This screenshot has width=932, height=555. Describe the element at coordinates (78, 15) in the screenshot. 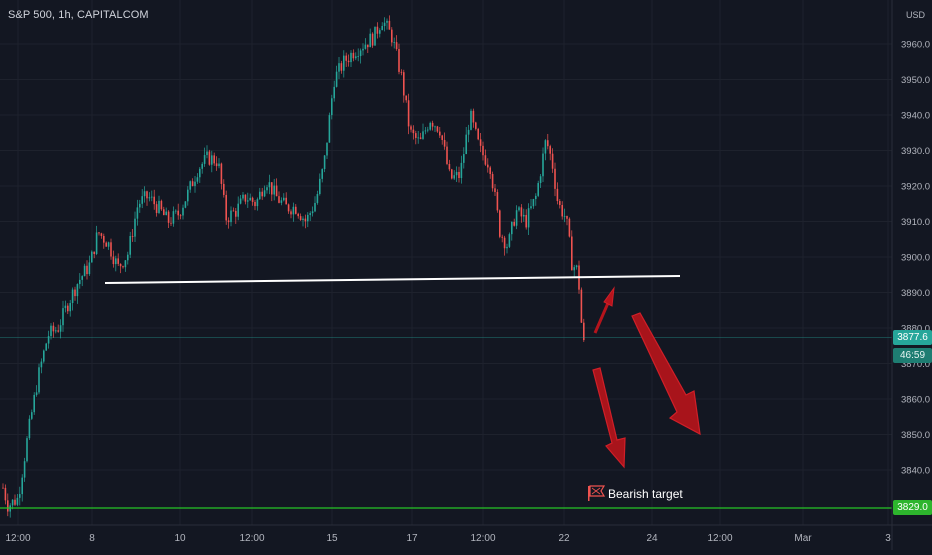

I see `symbol-title: S&P 500, 1h, CAPITALCOM` at that location.